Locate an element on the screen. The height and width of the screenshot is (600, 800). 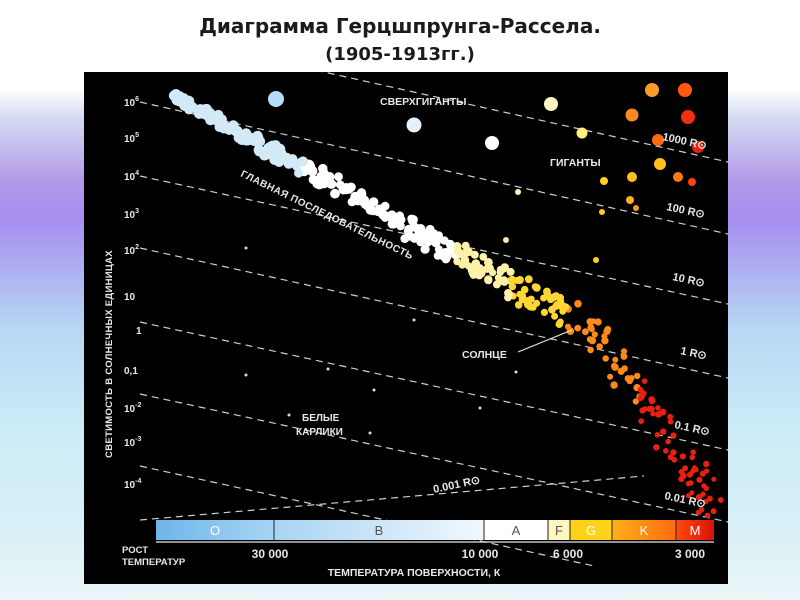
growth-arrow is located at coordinates (164, 548).